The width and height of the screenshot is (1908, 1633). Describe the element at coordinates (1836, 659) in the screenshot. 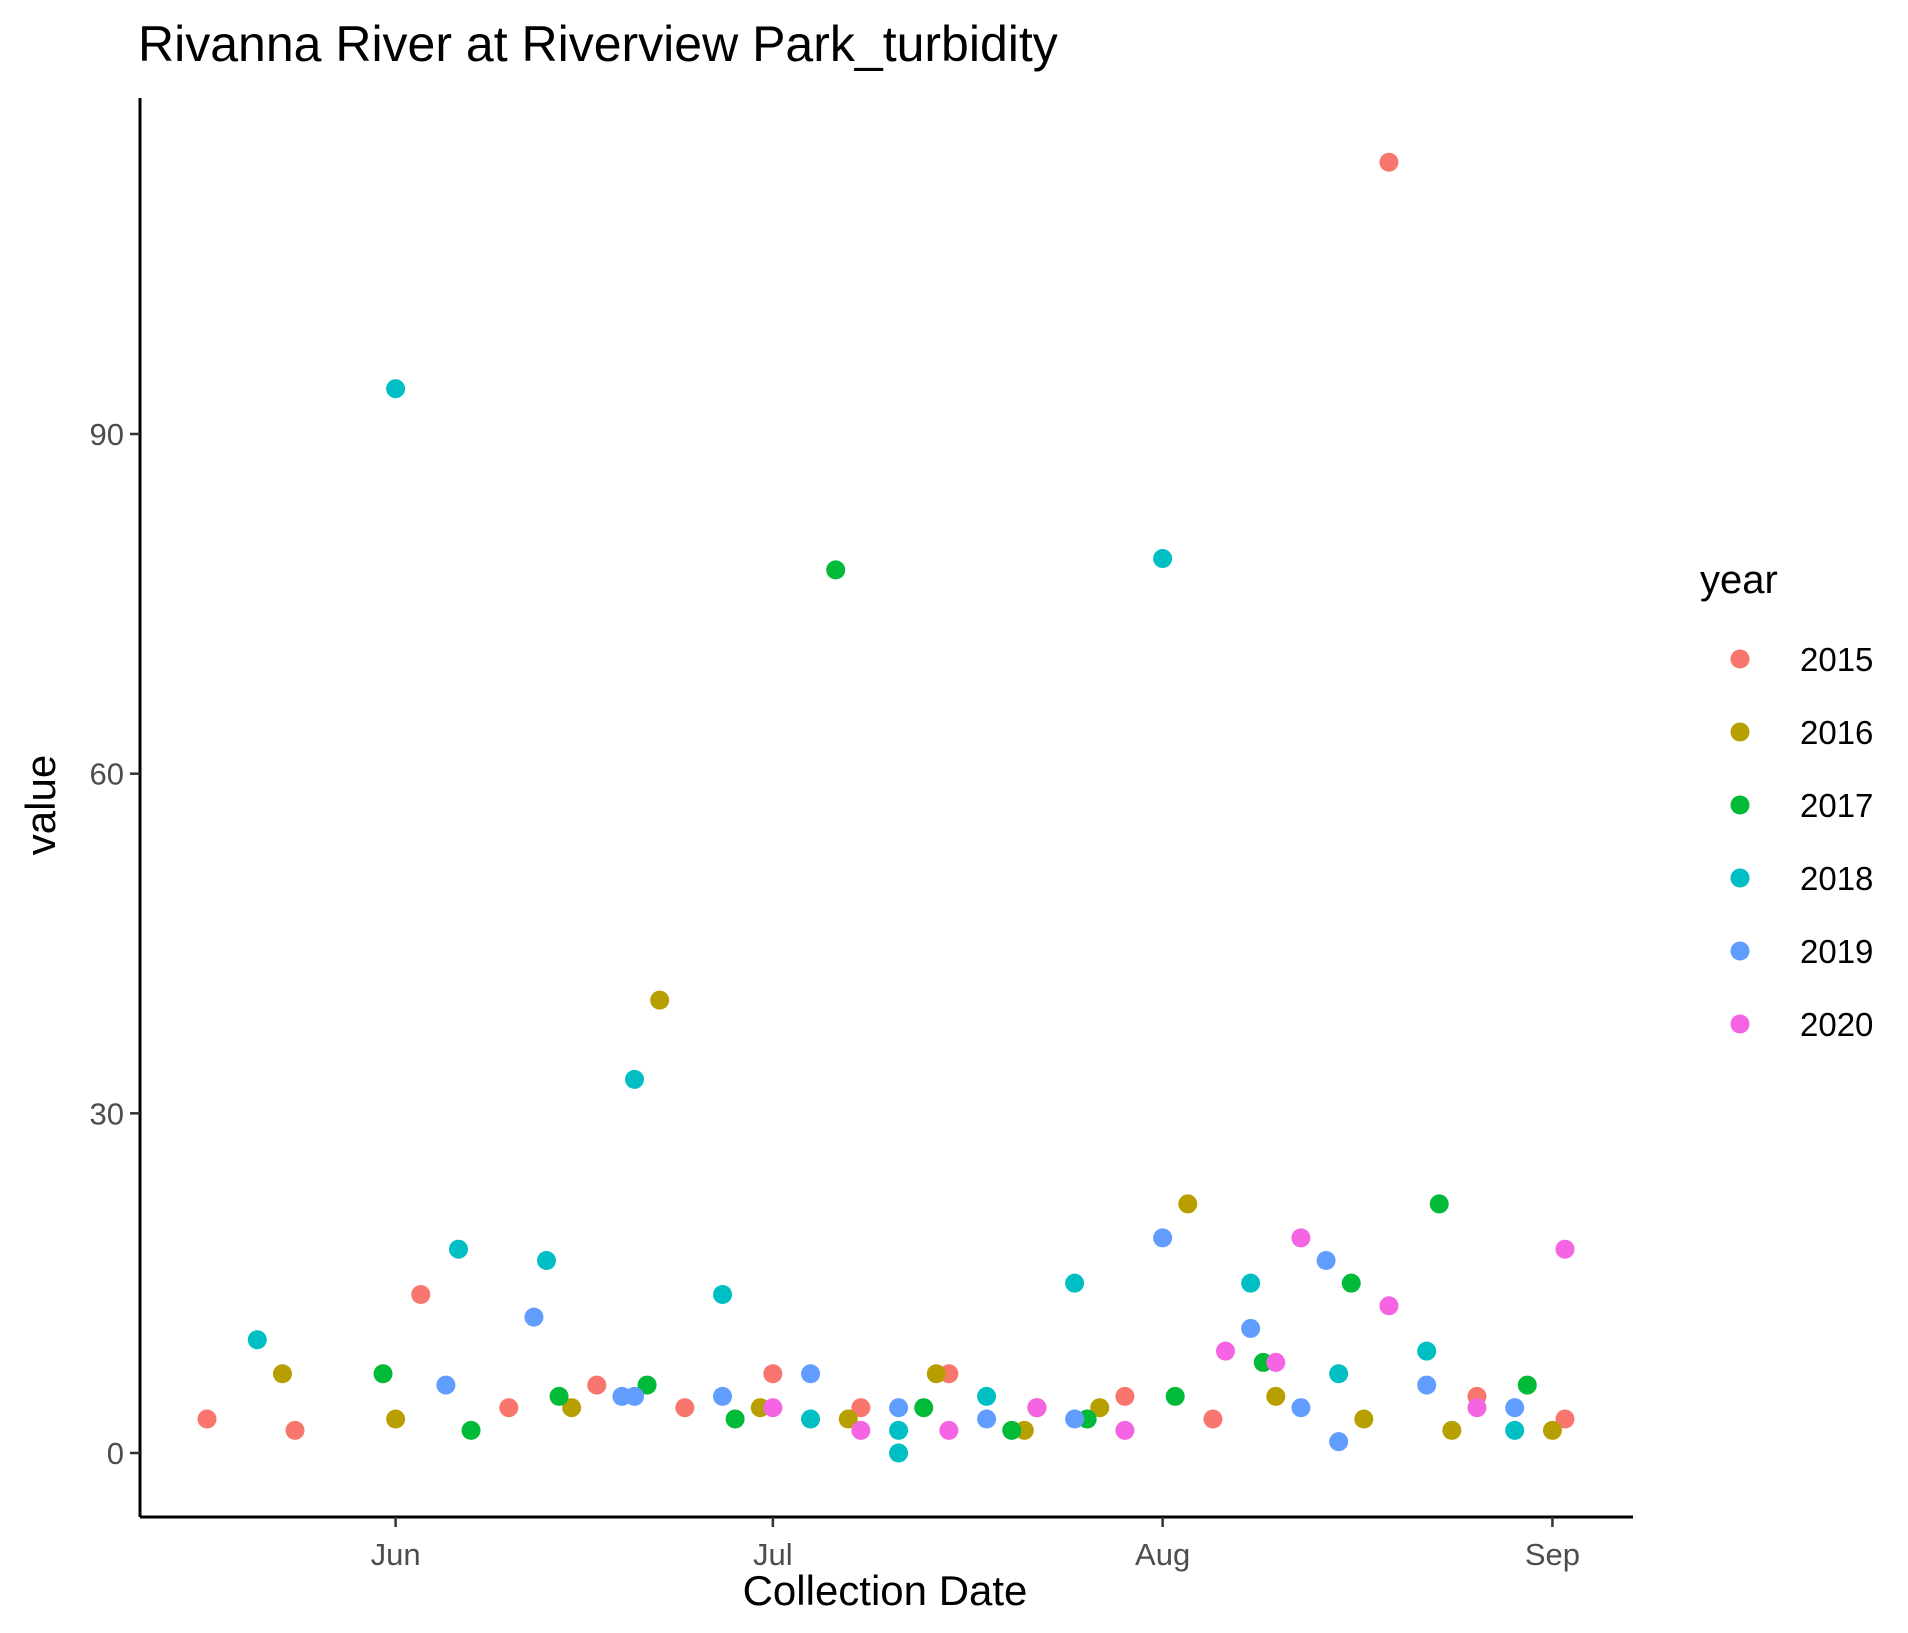

I see `legend-label-2015: 2015` at that location.